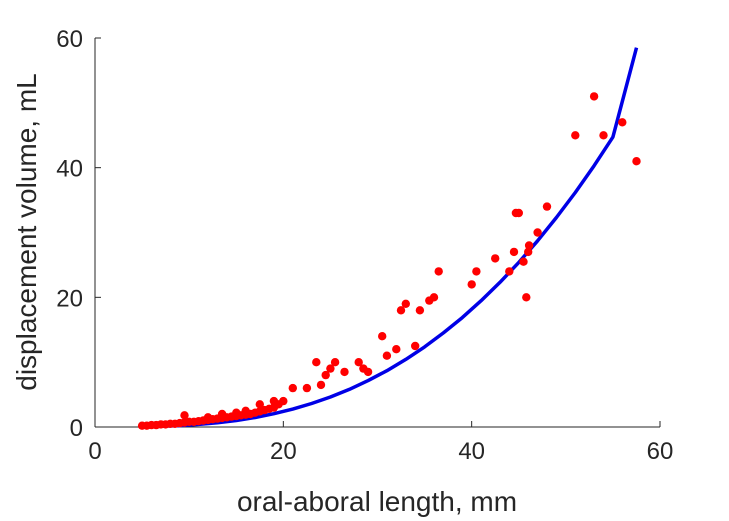 The height and width of the screenshot is (521, 729). What do you see at coordinates (471, 451) in the screenshot?
I see `x-tick-label: 40` at bounding box center [471, 451].